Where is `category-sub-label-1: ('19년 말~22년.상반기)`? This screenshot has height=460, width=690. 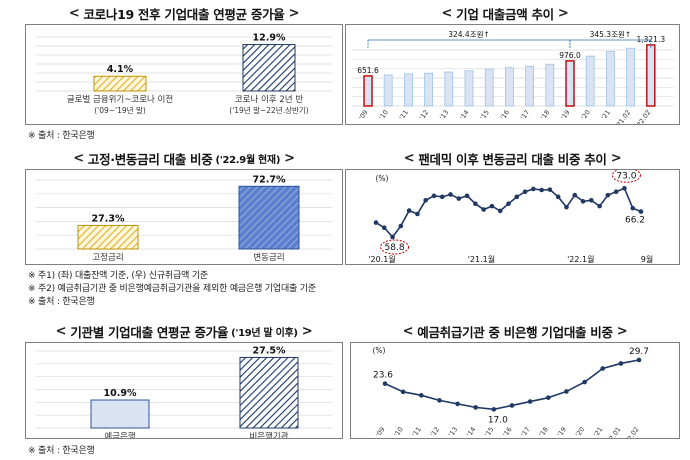 category-sub-label-1: ('19년 말~22년.상반기) is located at coordinates (269, 110).